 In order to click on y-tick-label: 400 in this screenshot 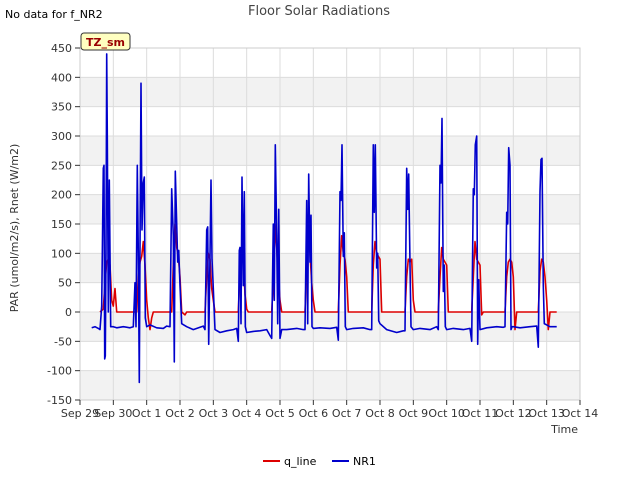, I will do `click(61, 77)`.